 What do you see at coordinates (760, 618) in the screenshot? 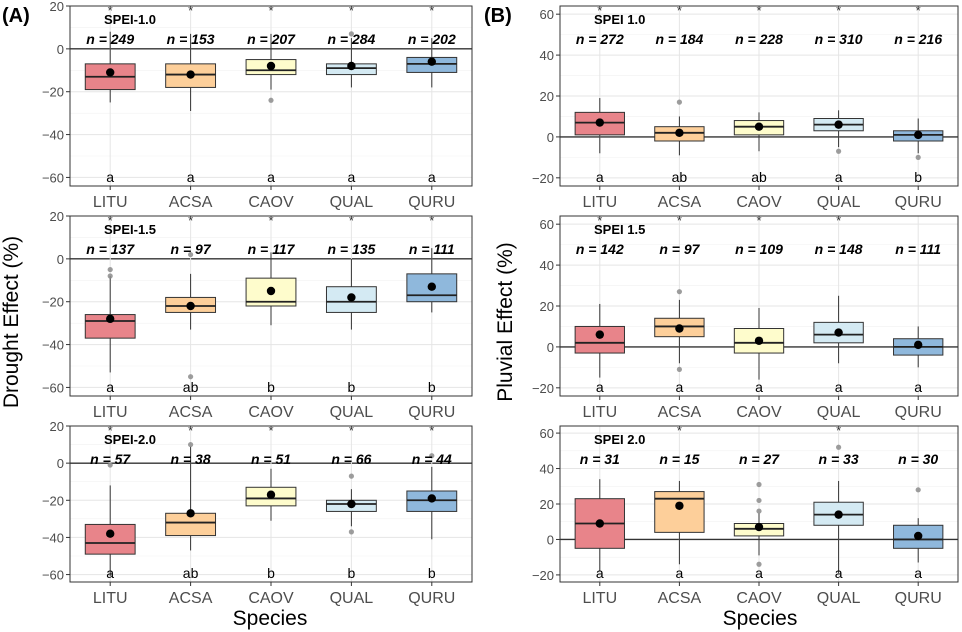
I see `x-axis-title-right: Species` at bounding box center [760, 618].